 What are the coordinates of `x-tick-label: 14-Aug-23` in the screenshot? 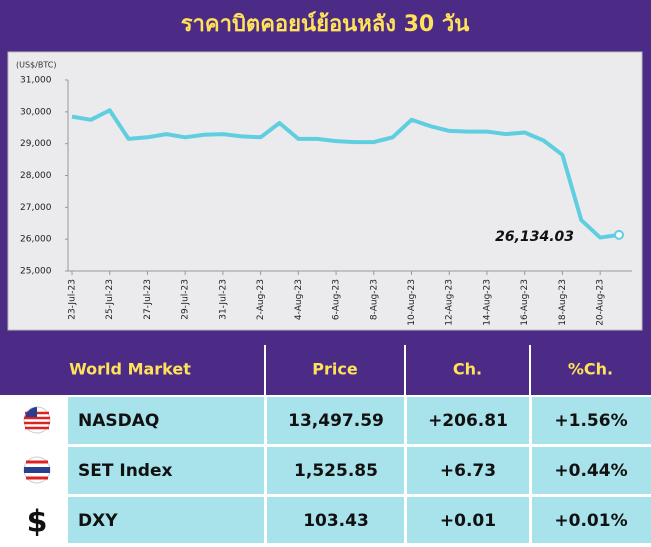 It's located at (487, 302).